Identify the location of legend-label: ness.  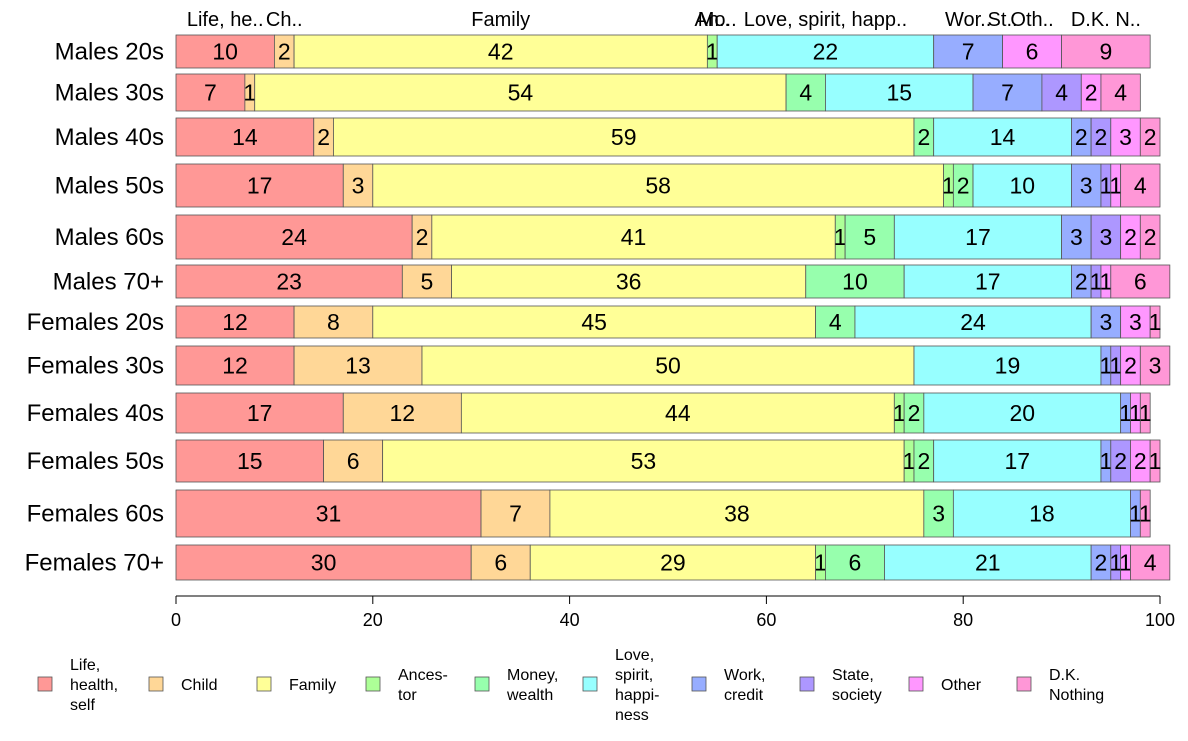
(632, 715).